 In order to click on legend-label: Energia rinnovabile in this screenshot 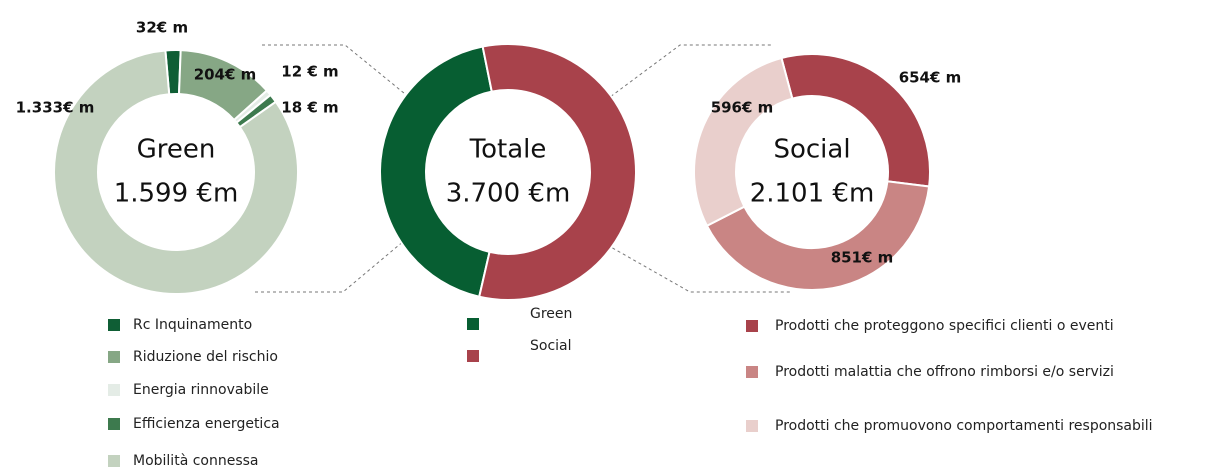, I will do `click(201, 390)`.